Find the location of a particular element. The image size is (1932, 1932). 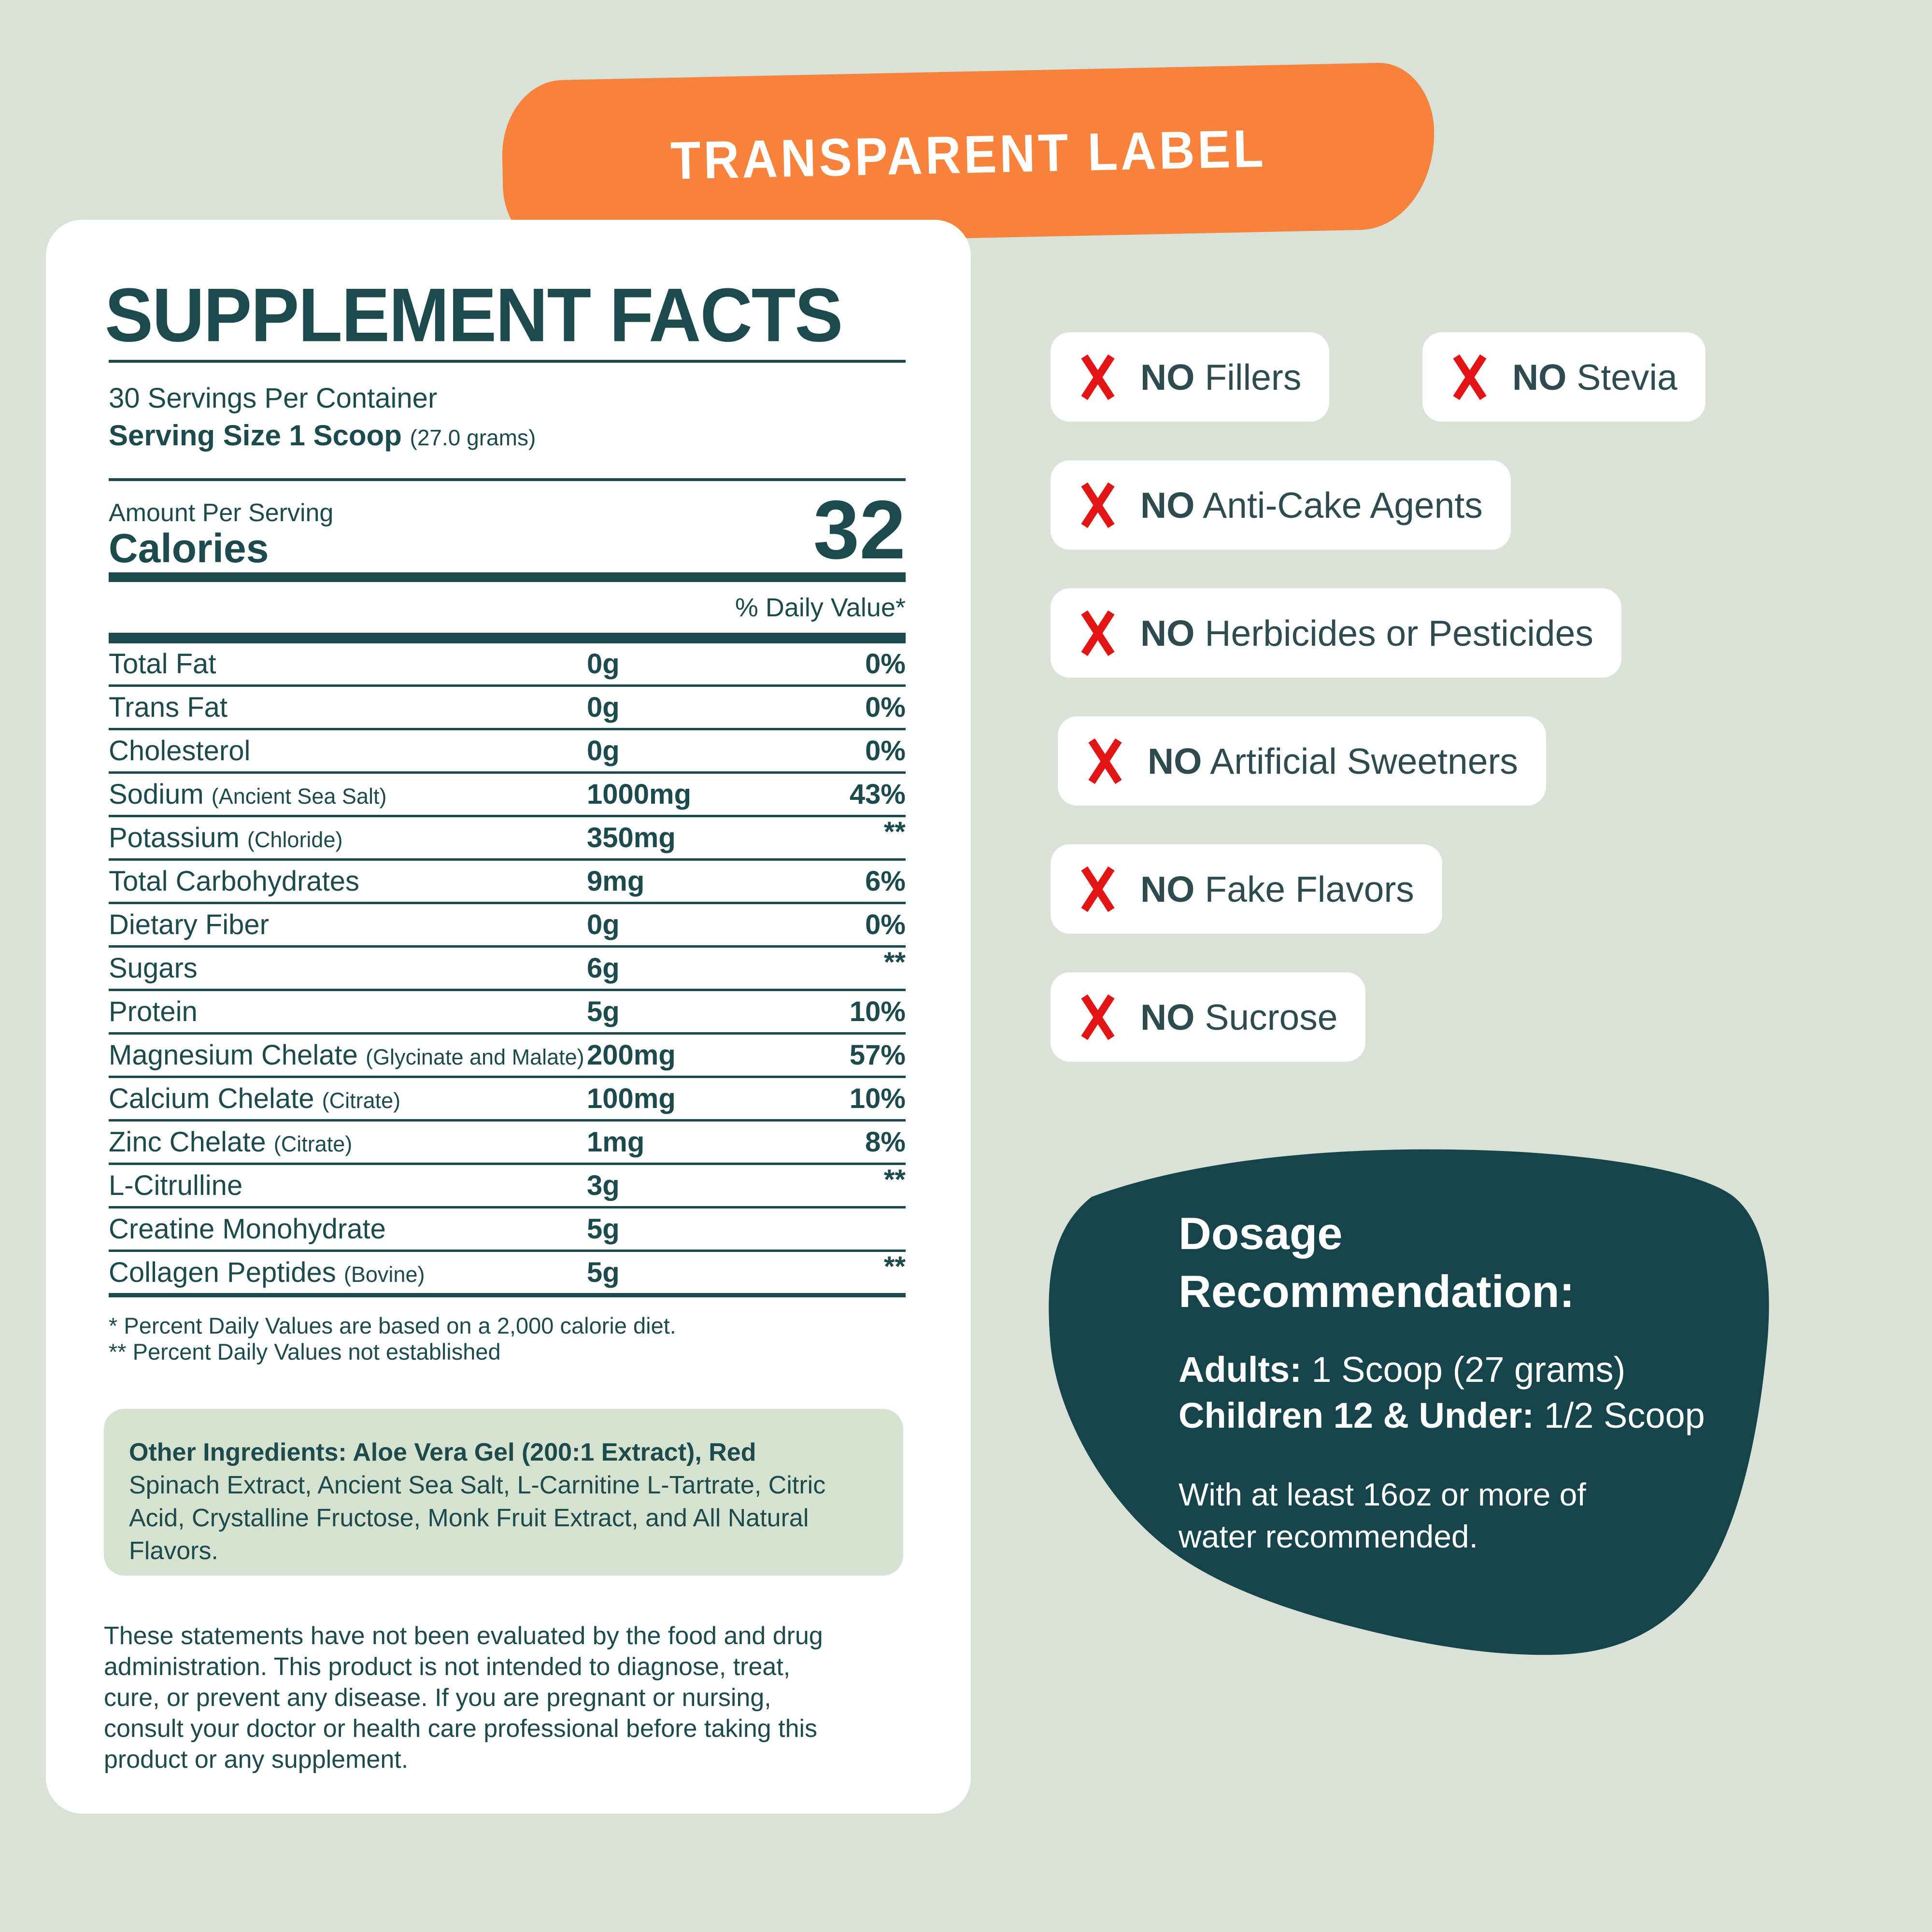

row-daily-value: 6% is located at coordinates (885, 881).